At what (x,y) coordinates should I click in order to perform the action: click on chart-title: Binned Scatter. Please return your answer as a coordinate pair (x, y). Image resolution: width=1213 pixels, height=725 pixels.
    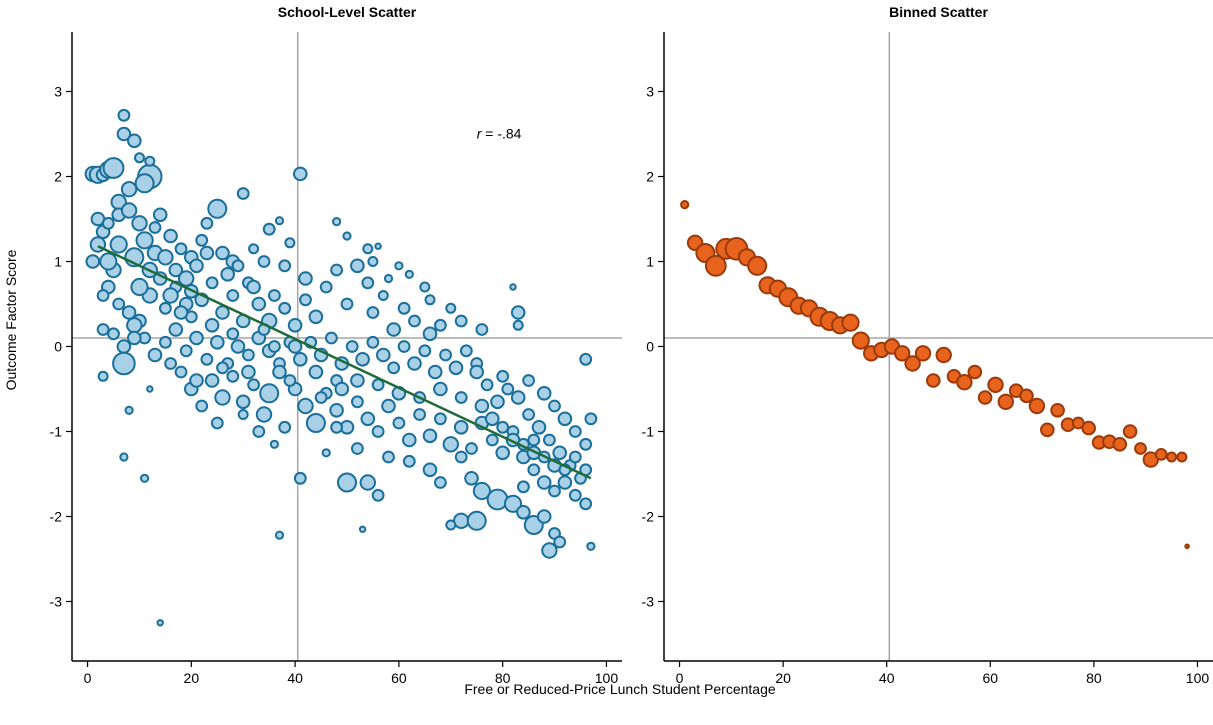
    Looking at the image, I should click on (938, 12).